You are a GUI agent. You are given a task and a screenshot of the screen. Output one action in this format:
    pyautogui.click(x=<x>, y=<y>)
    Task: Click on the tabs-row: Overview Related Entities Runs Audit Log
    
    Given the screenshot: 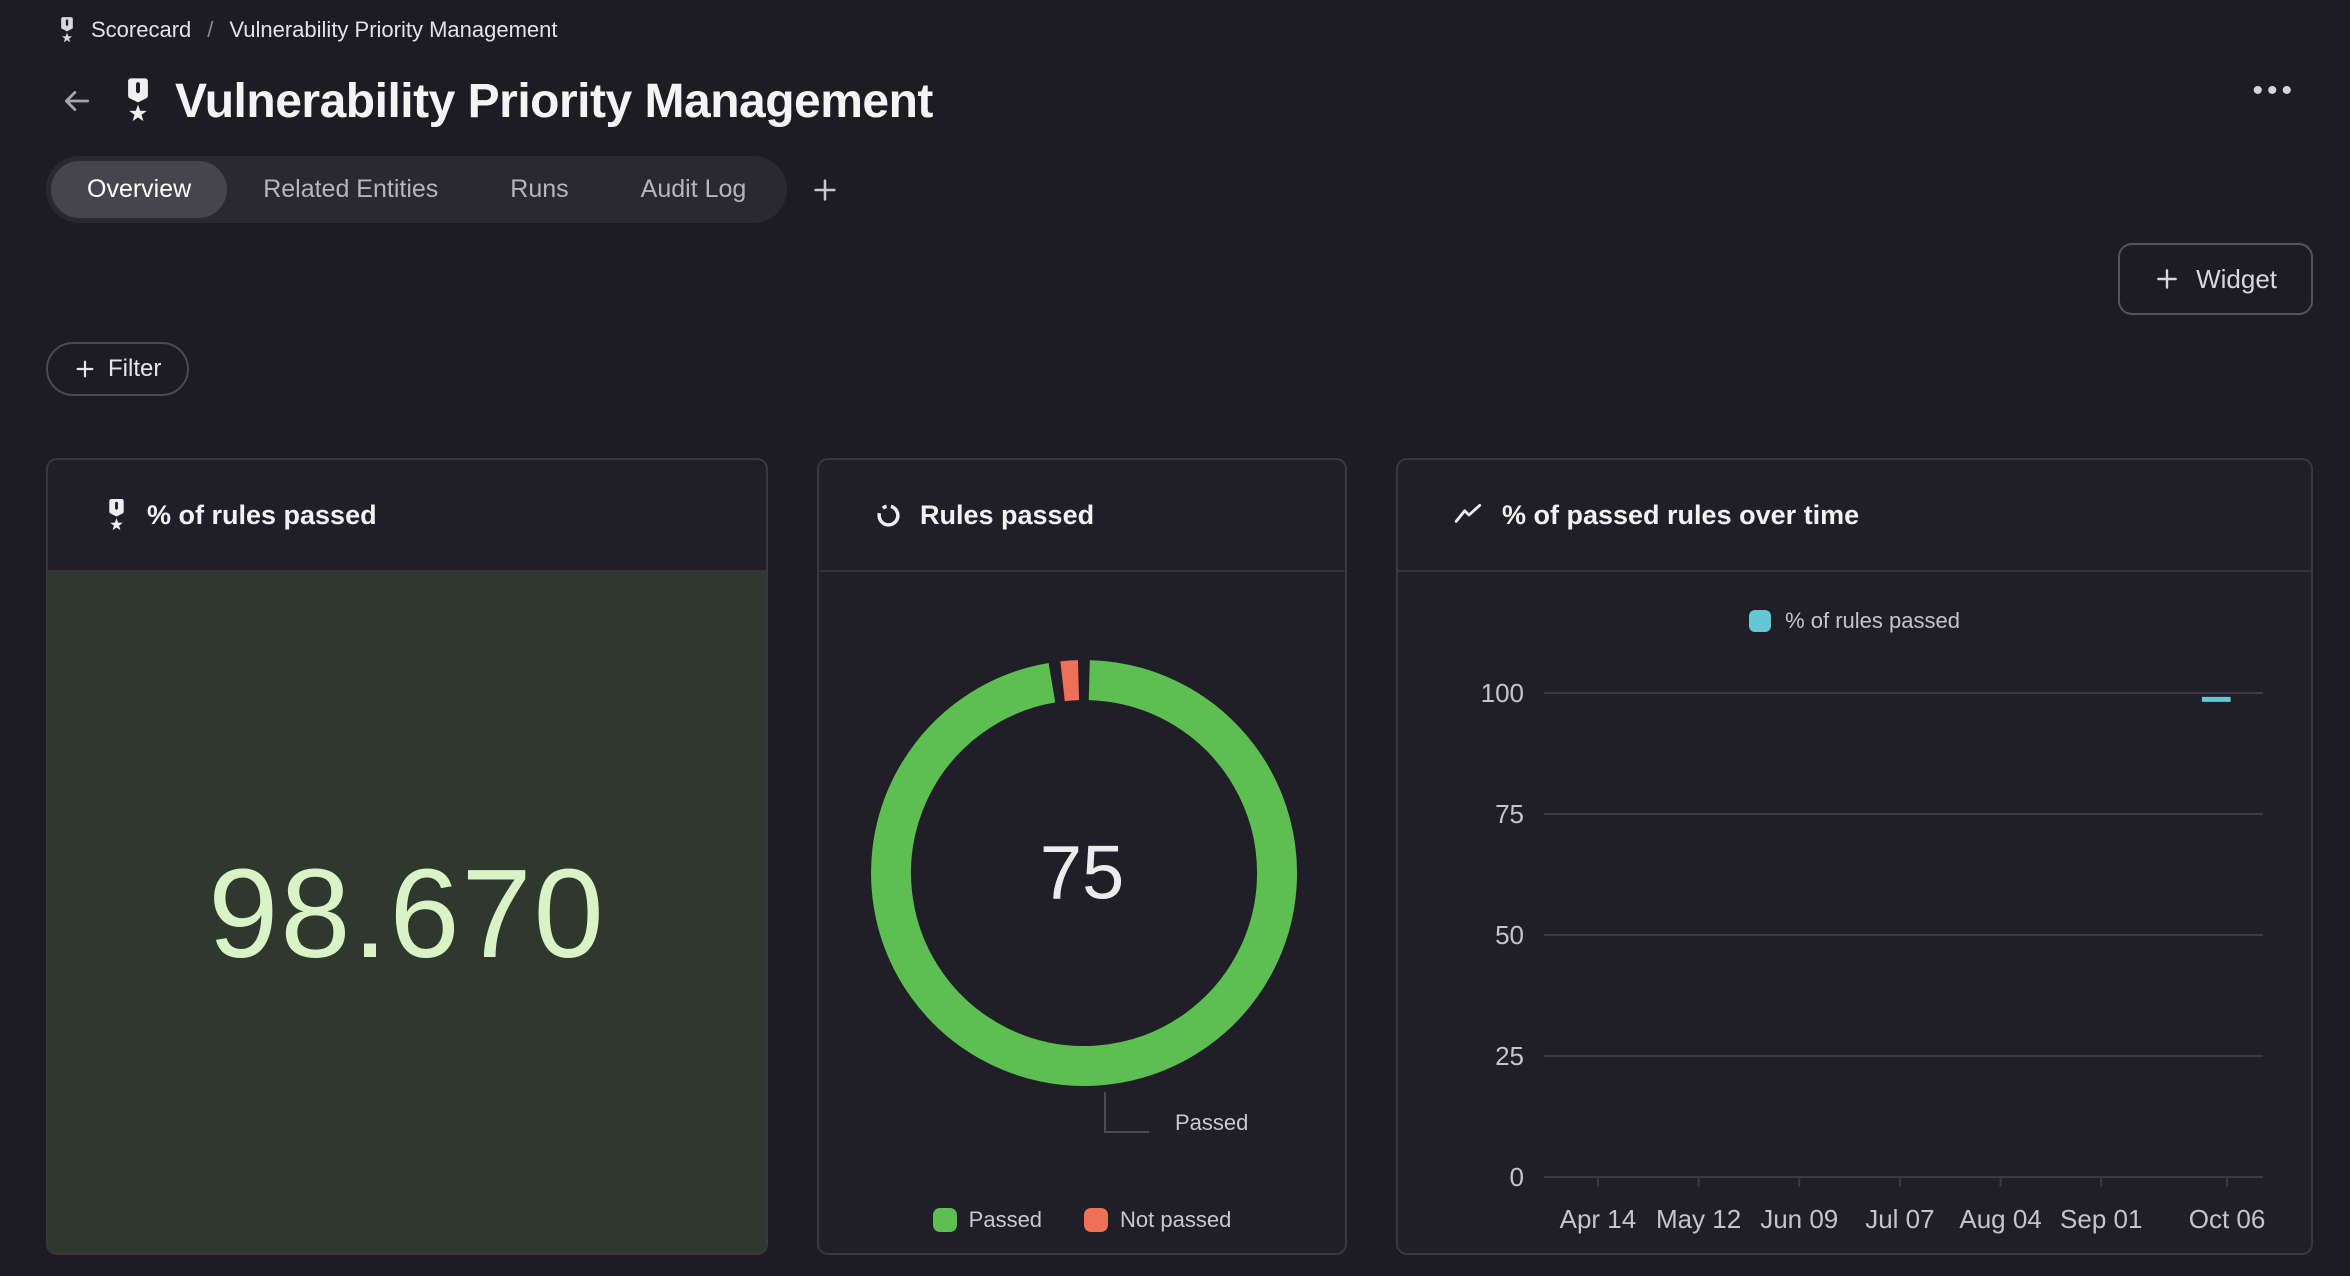 What is the action you would take?
    pyautogui.click(x=1198, y=189)
    